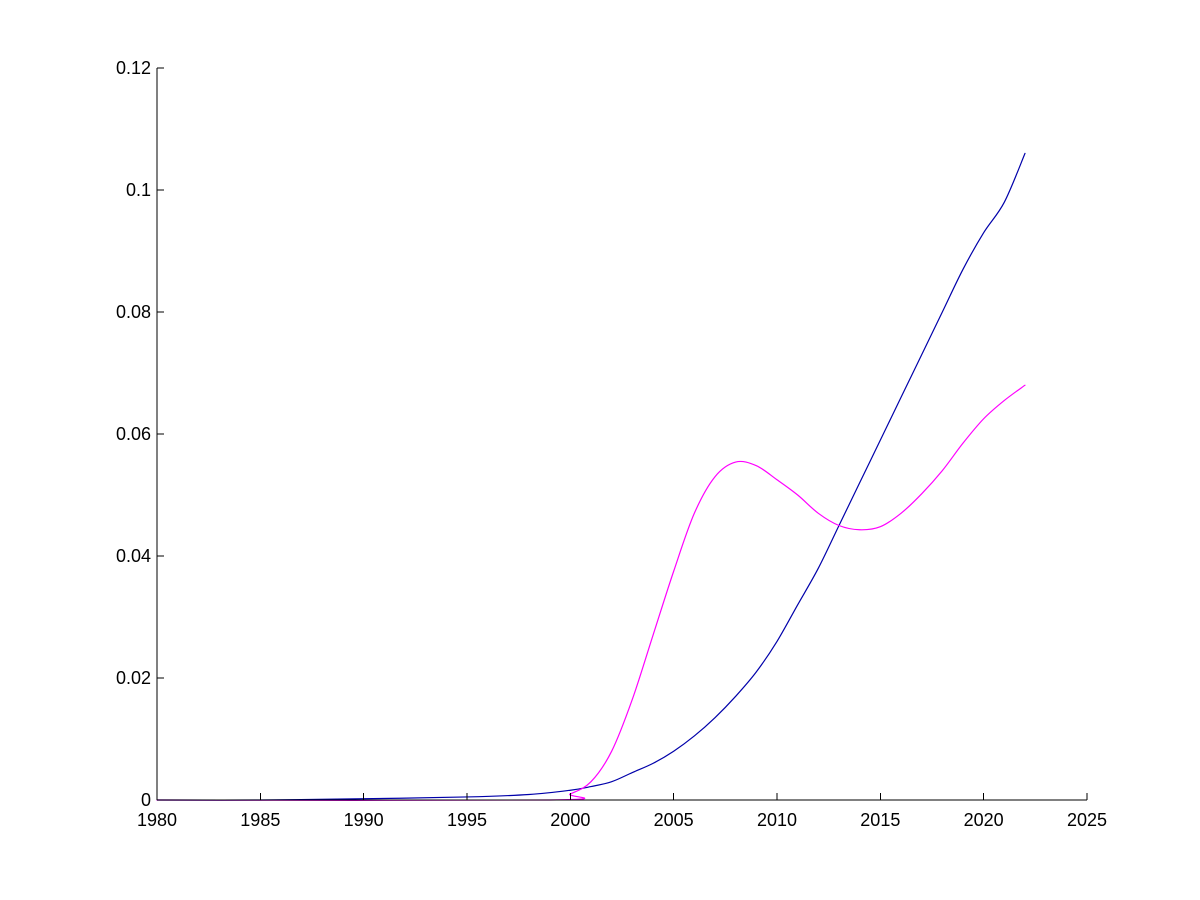  Describe the element at coordinates (133, 68) in the screenshot. I see `y-tick-label: 0.12` at that location.